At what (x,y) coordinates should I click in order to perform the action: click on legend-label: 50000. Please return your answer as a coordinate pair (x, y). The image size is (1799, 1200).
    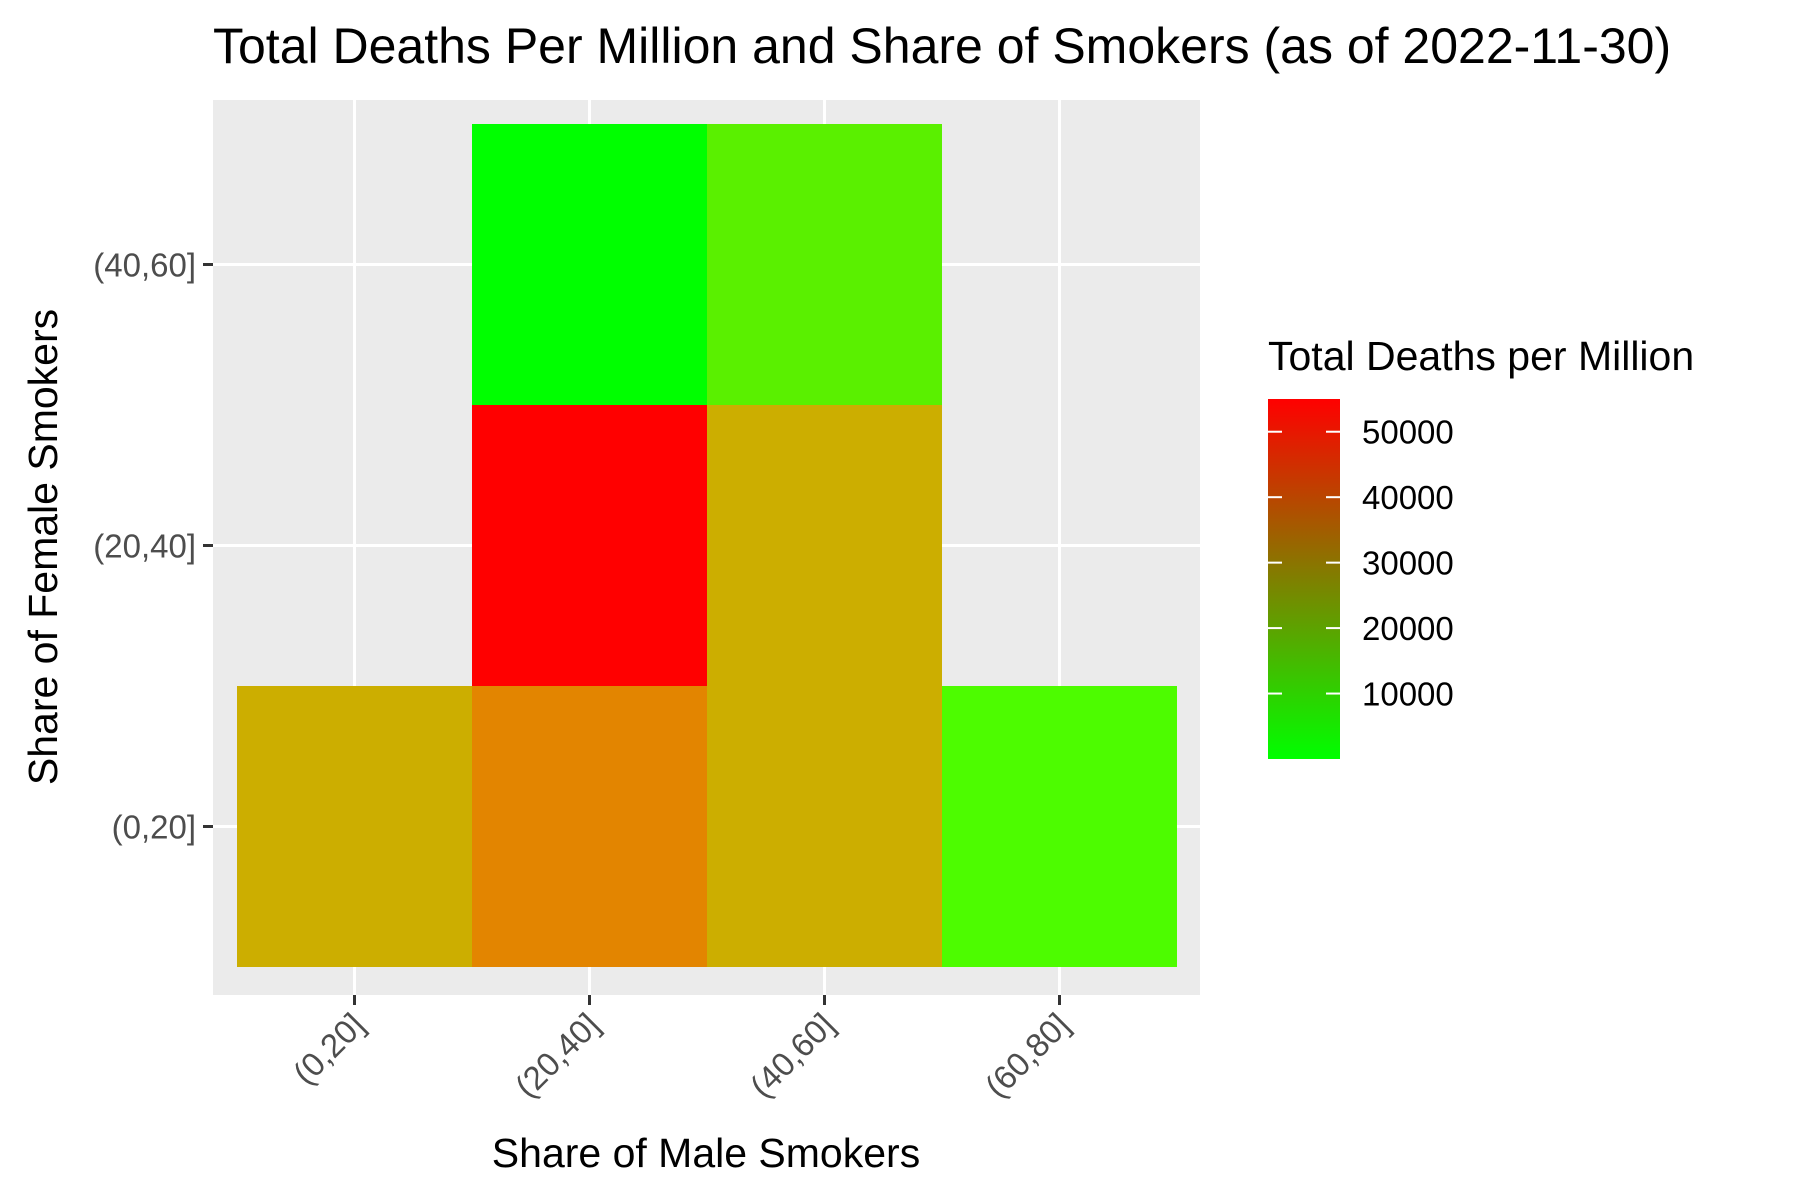
    Looking at the image, I should click on (1408, 432).